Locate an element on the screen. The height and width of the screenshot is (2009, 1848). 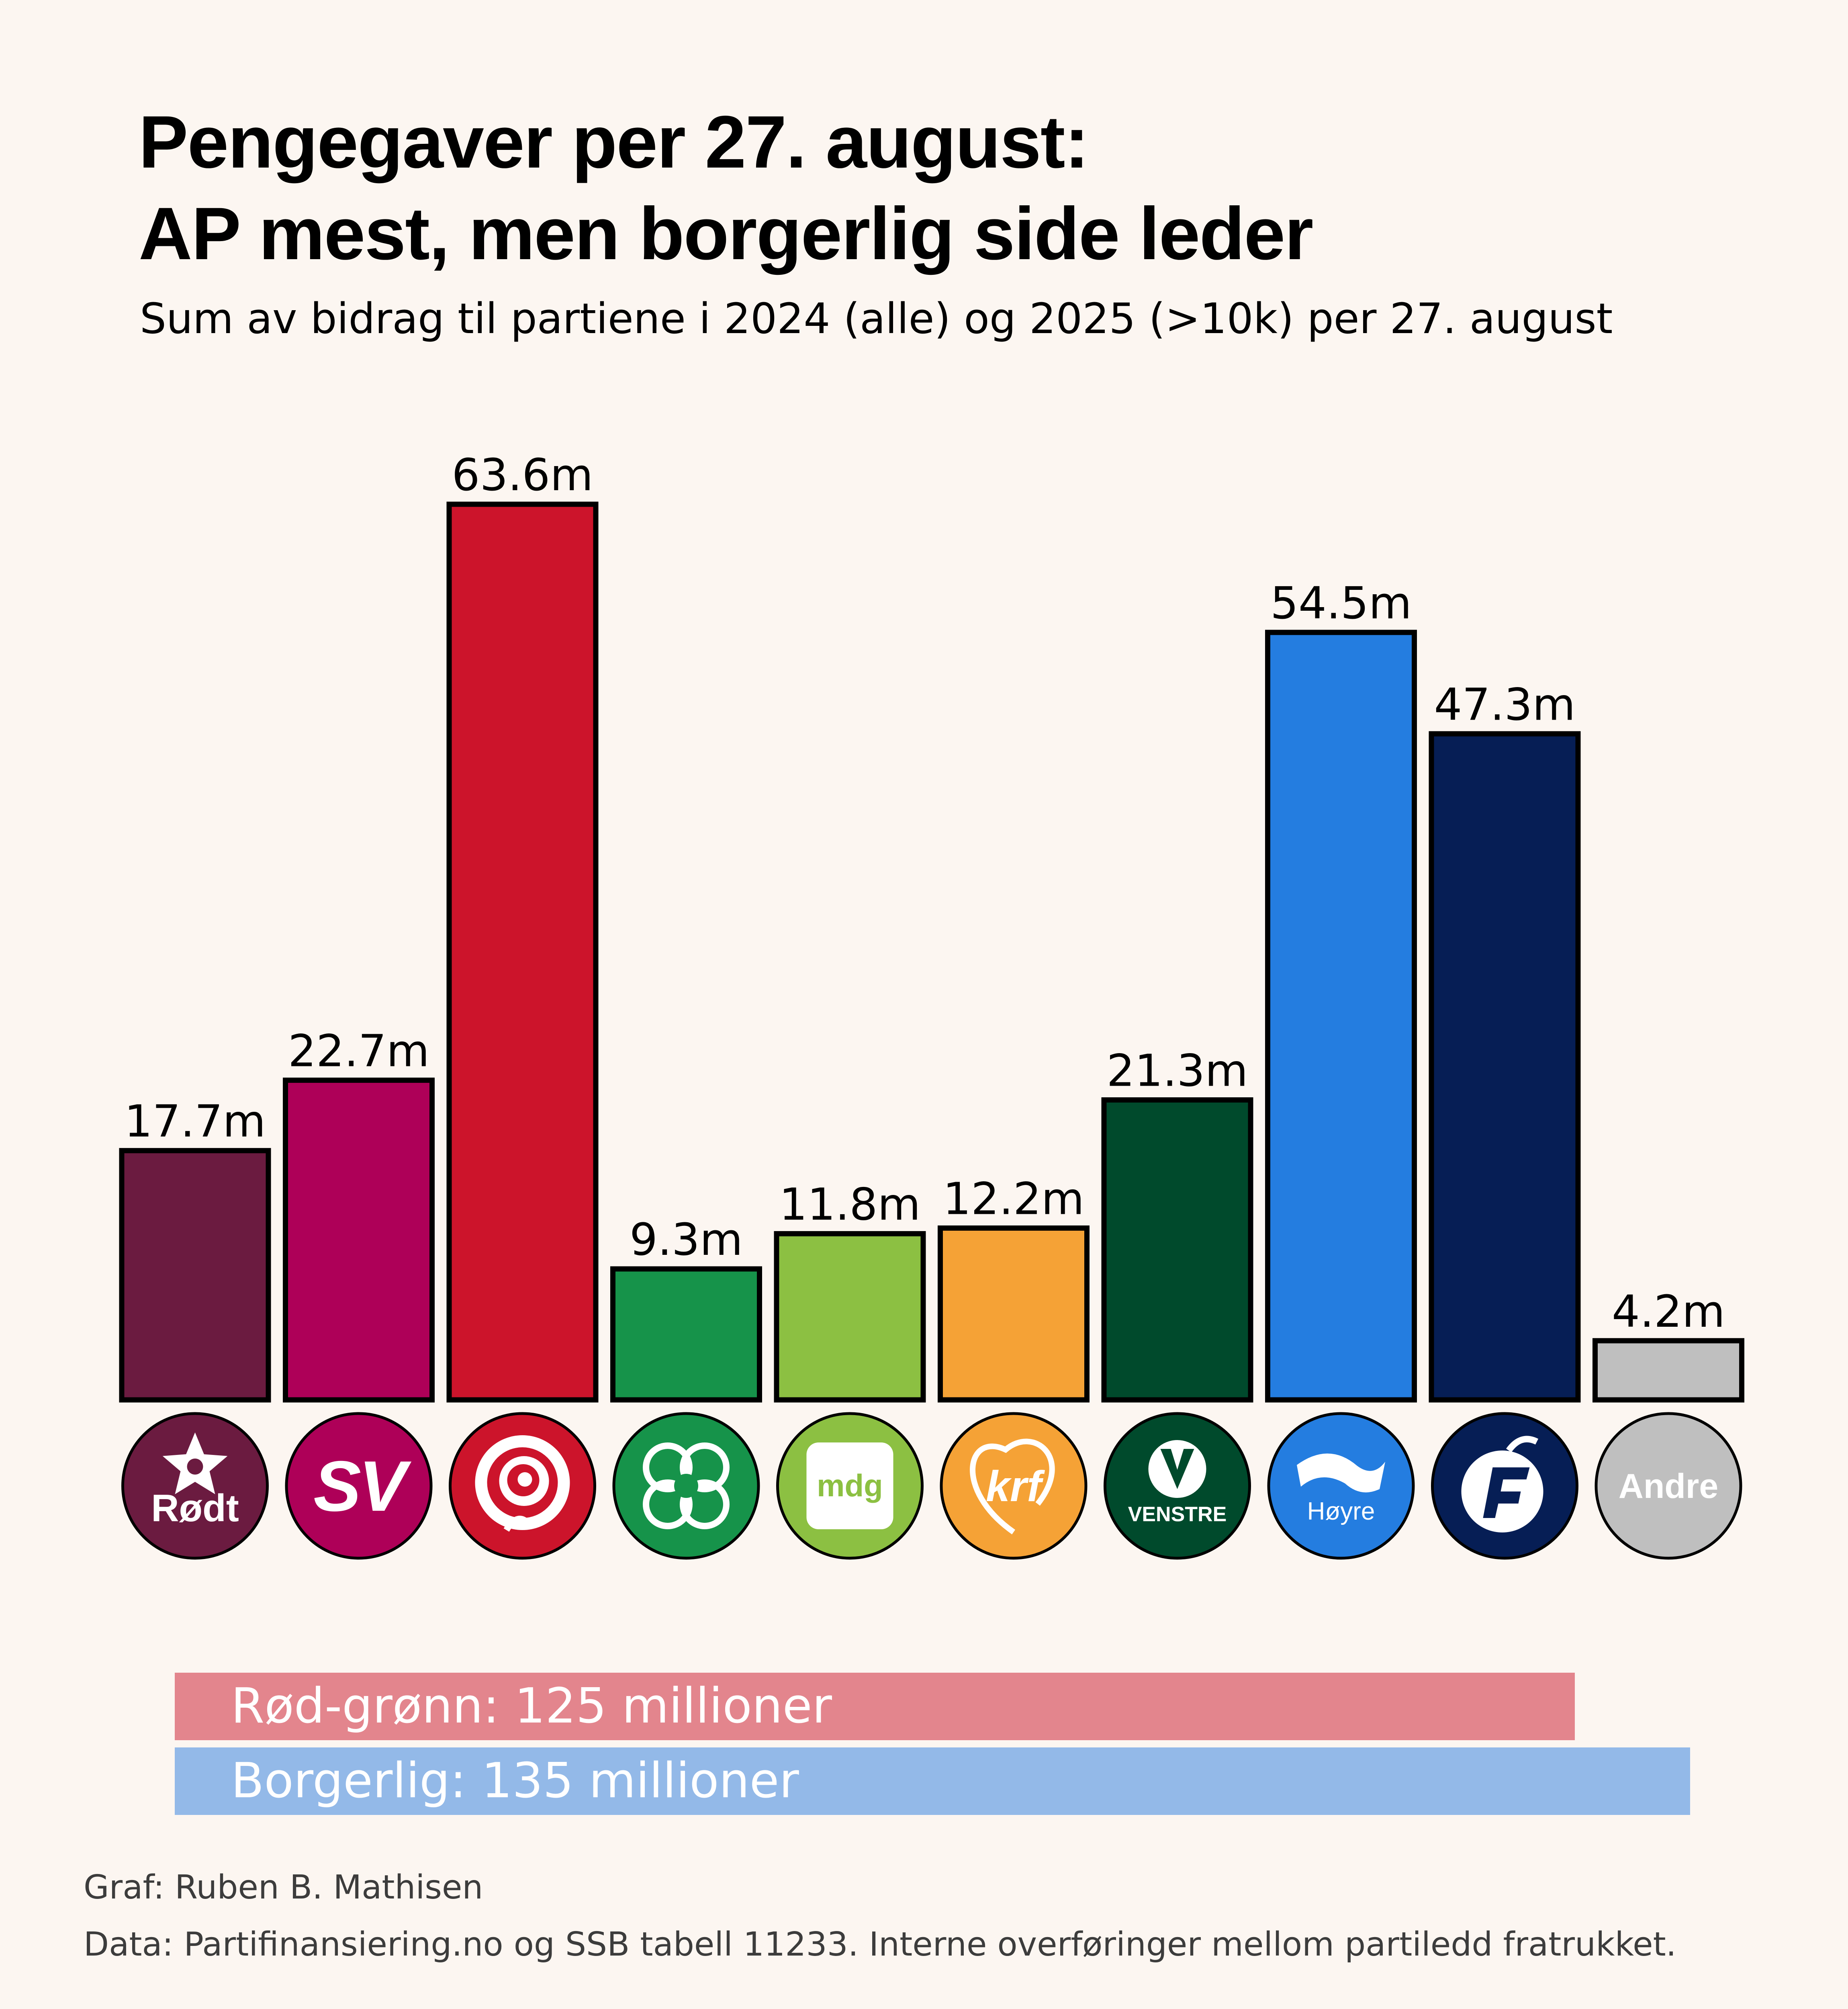
bar-andre is located at coordinates (1668, 1370).